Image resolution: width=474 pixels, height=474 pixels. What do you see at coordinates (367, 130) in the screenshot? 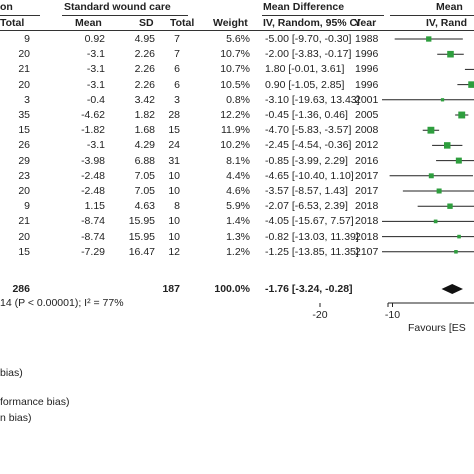
I see `cell-year: 2008` at bounding box center [367, 130].